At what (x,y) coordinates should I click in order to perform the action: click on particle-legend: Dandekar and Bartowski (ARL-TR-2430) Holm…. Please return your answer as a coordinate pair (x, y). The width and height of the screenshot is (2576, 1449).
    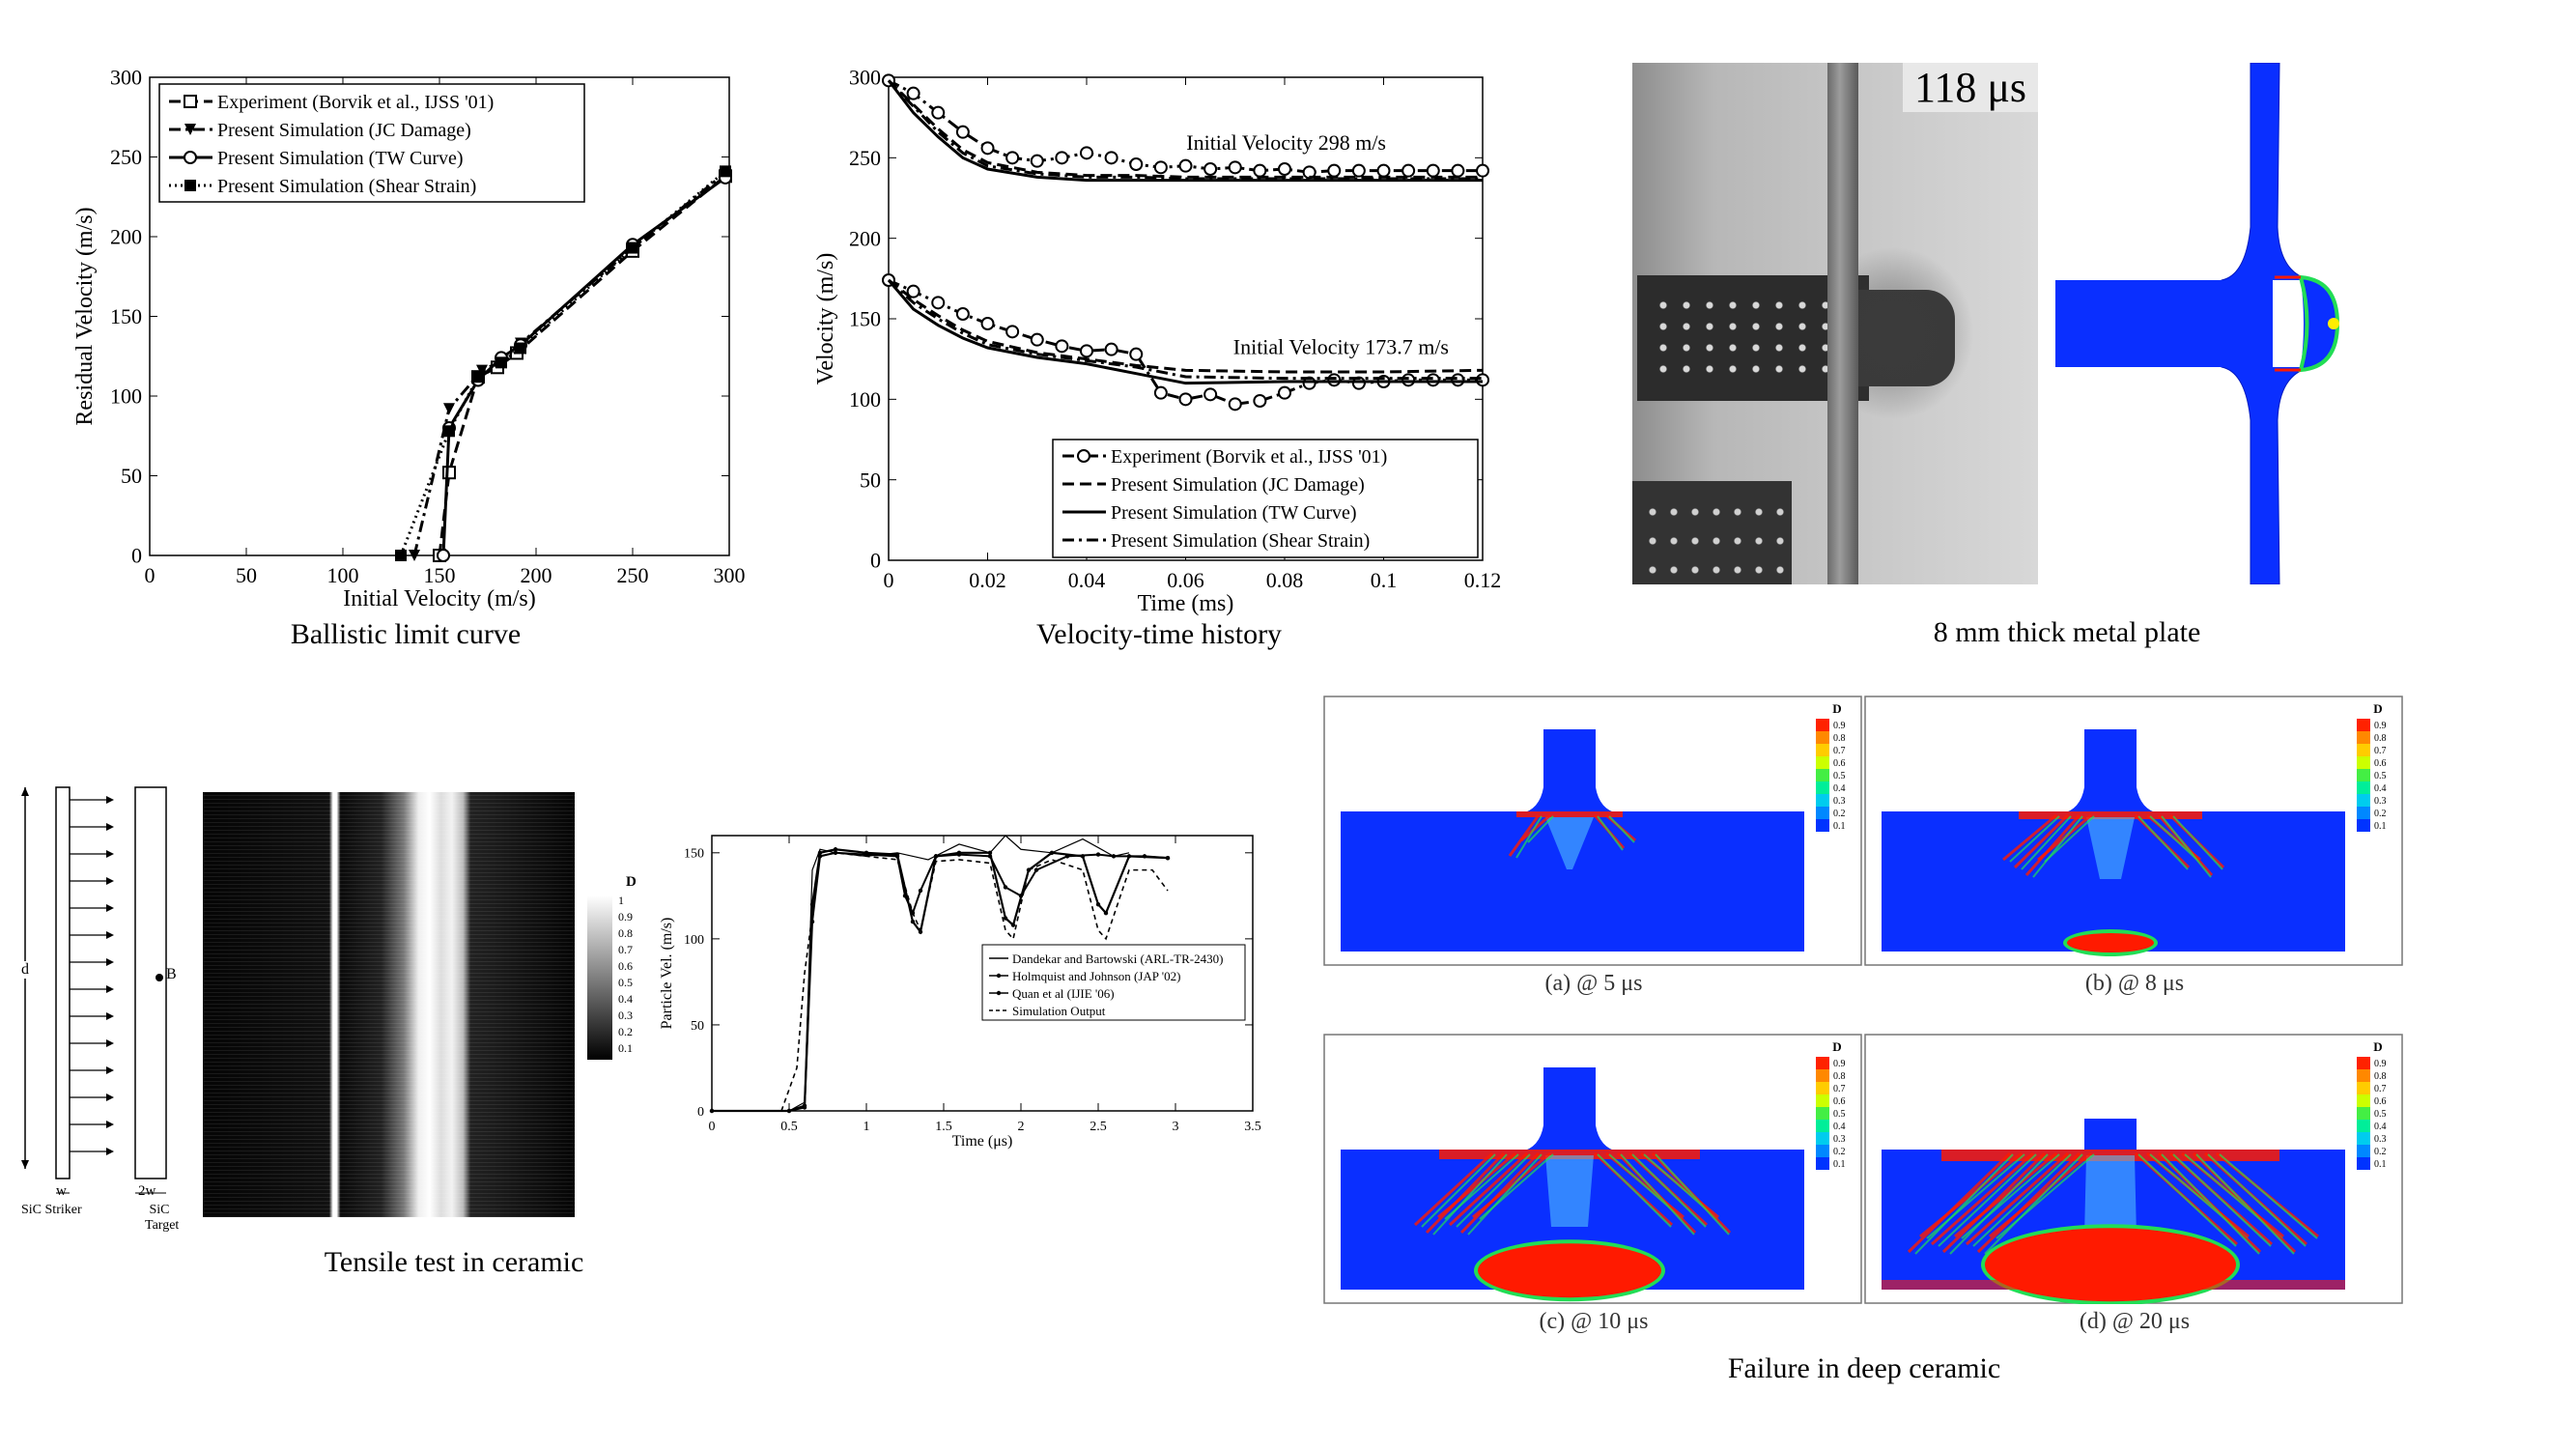
    Looking at the image, I should click on (1113, 982).